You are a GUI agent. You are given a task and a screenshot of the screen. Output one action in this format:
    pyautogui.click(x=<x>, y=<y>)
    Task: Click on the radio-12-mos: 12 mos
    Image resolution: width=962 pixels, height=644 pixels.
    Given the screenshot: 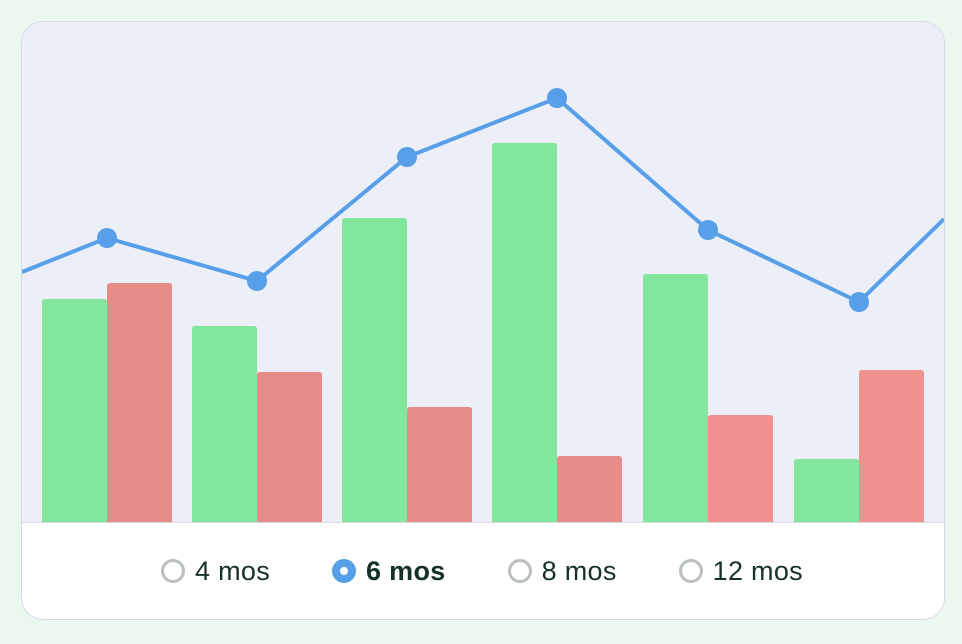 What is the action you would take?
    pyautogui.click(x=740, y=571)
    